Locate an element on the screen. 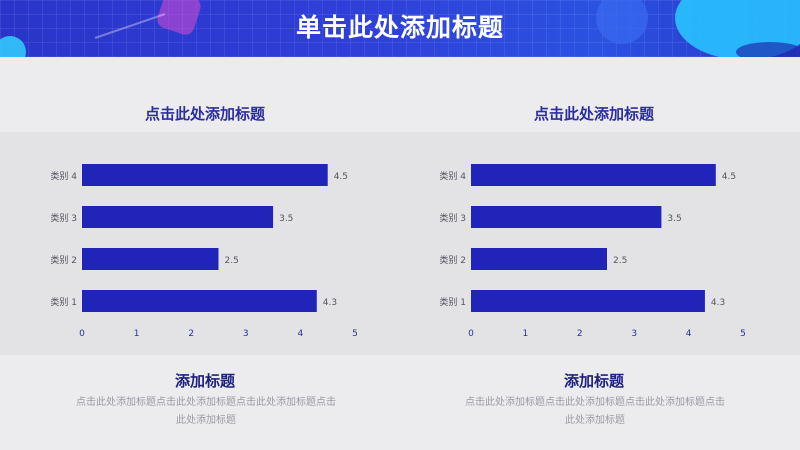 The width and height of the screenshot is (800, 450). page-title: 单击此处添加标题 is located at coordinates (399, 27).